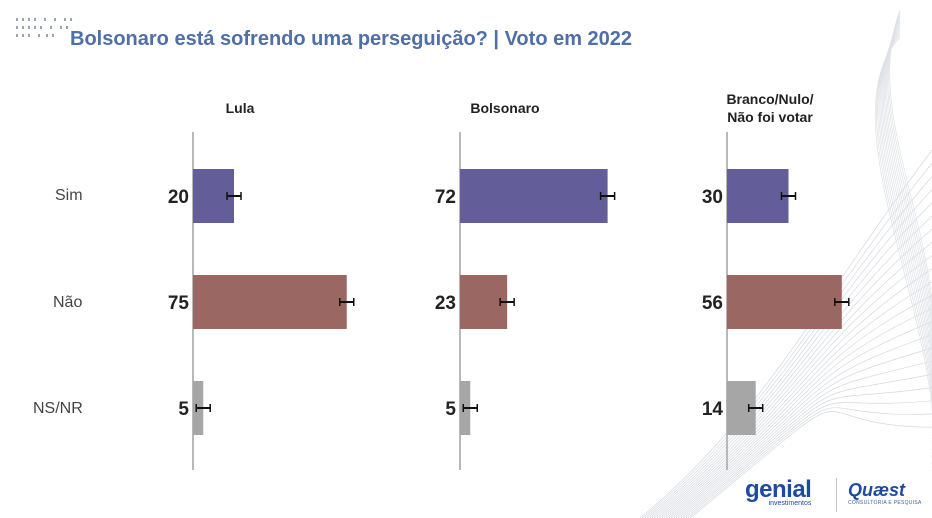 The width and height of the screenshot is (932, 518). Describe the element at coordinates (58, 408) in the screenshot. I see `category-label-nsnr: NS/NR` at that location.